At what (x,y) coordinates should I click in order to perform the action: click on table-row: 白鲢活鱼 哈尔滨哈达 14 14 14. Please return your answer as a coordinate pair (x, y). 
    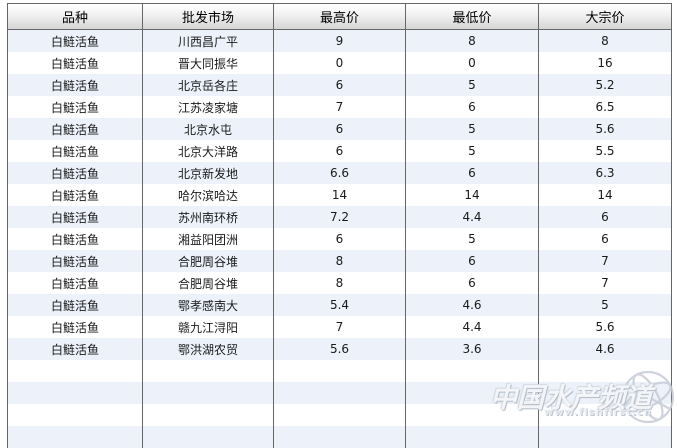
    Looking at the image, I should click on (339, 195).